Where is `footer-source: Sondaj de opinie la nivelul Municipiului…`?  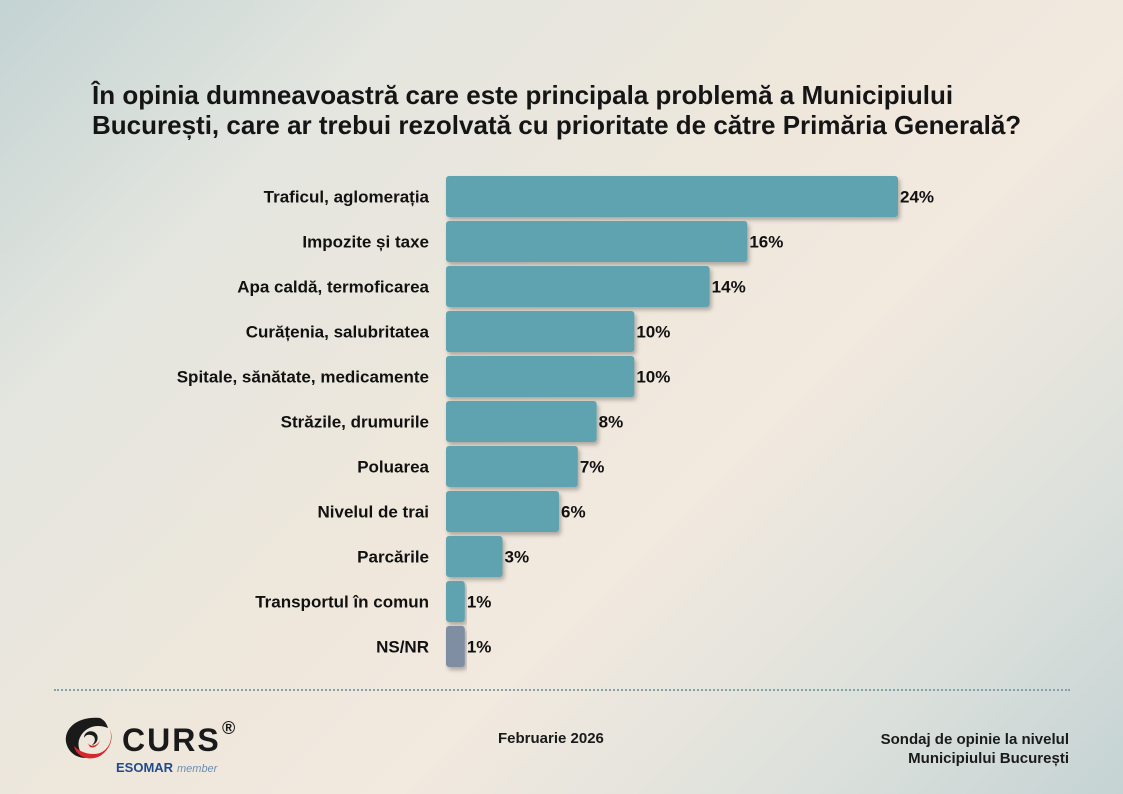
footer-source: Sondaj de opinie la nivelul Municipiului… is located at coordinates (975, 749).